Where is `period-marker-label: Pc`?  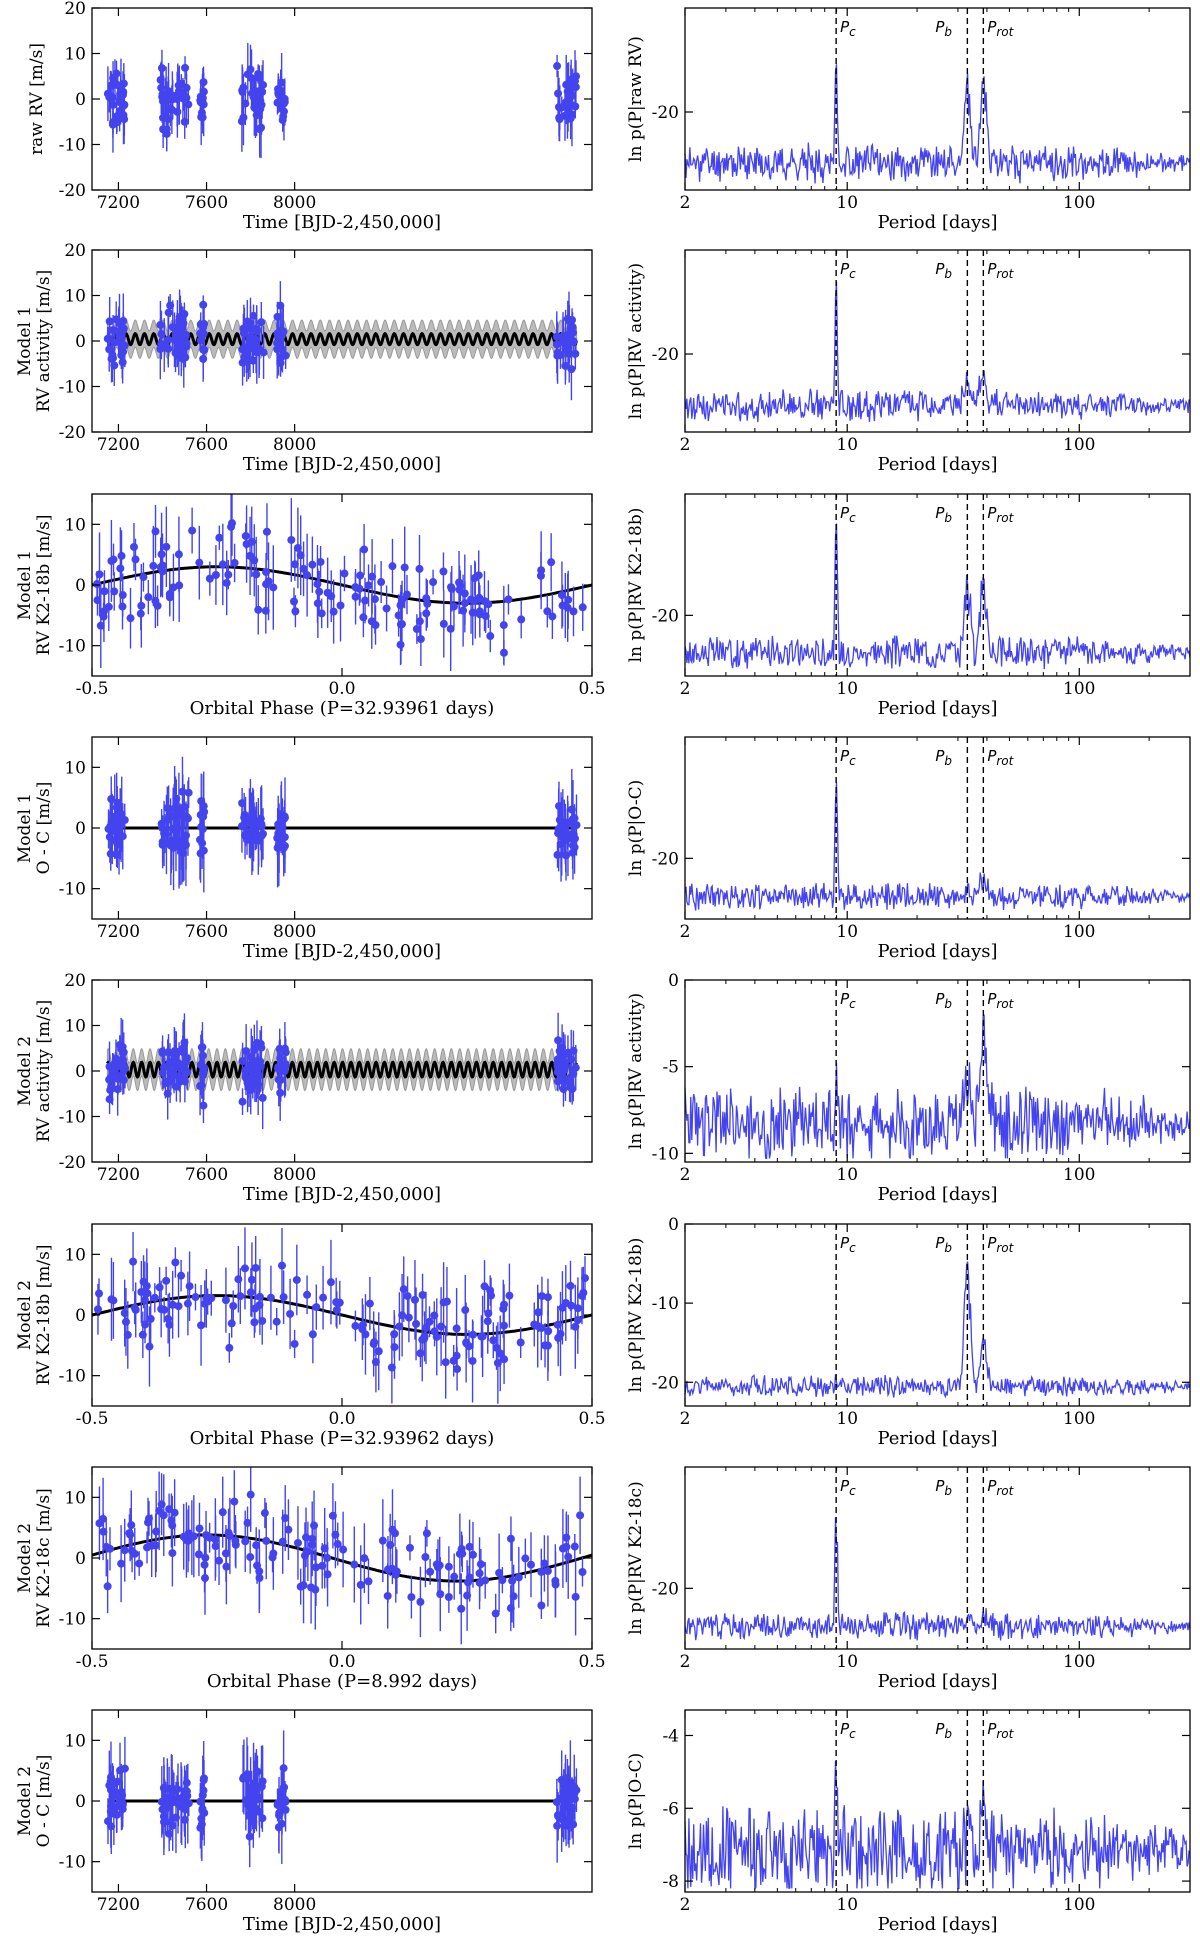
period-marker-label: Pc is located at coordinates (848, 1000).